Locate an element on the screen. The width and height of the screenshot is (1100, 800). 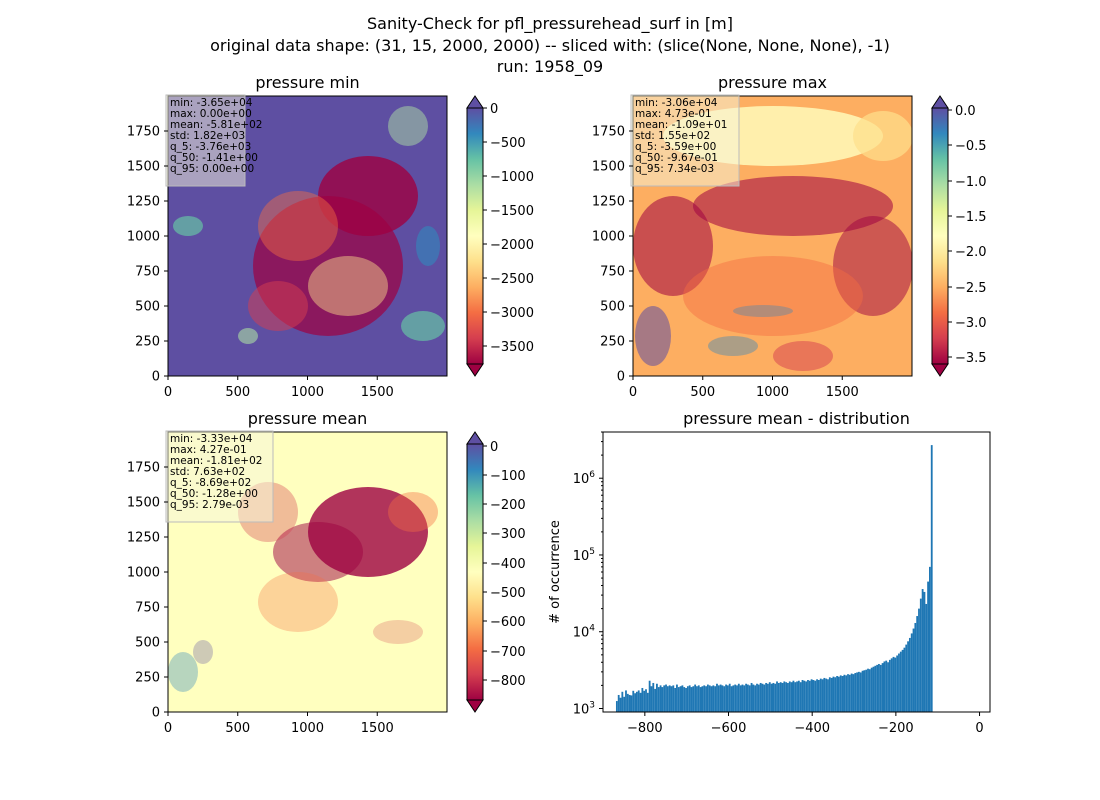
stats-q95: q_95: 7.34e-03 is located at coordinates (674, 169).